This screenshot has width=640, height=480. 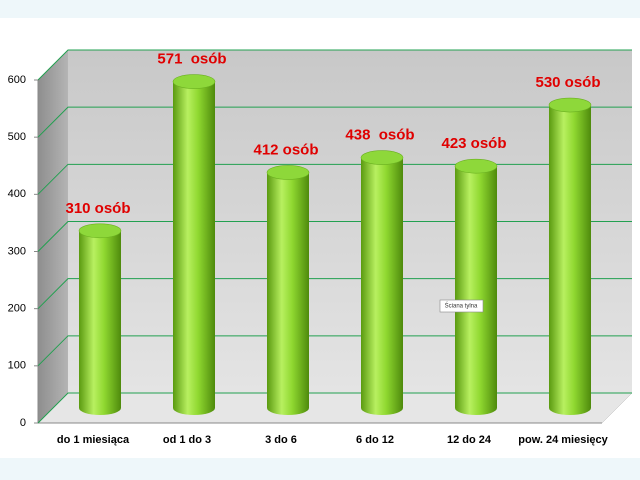 What do you see at coordinates (473, 143) in the screenshot?
I see `value-label: 423 osób` at bounding box center [473, 143].